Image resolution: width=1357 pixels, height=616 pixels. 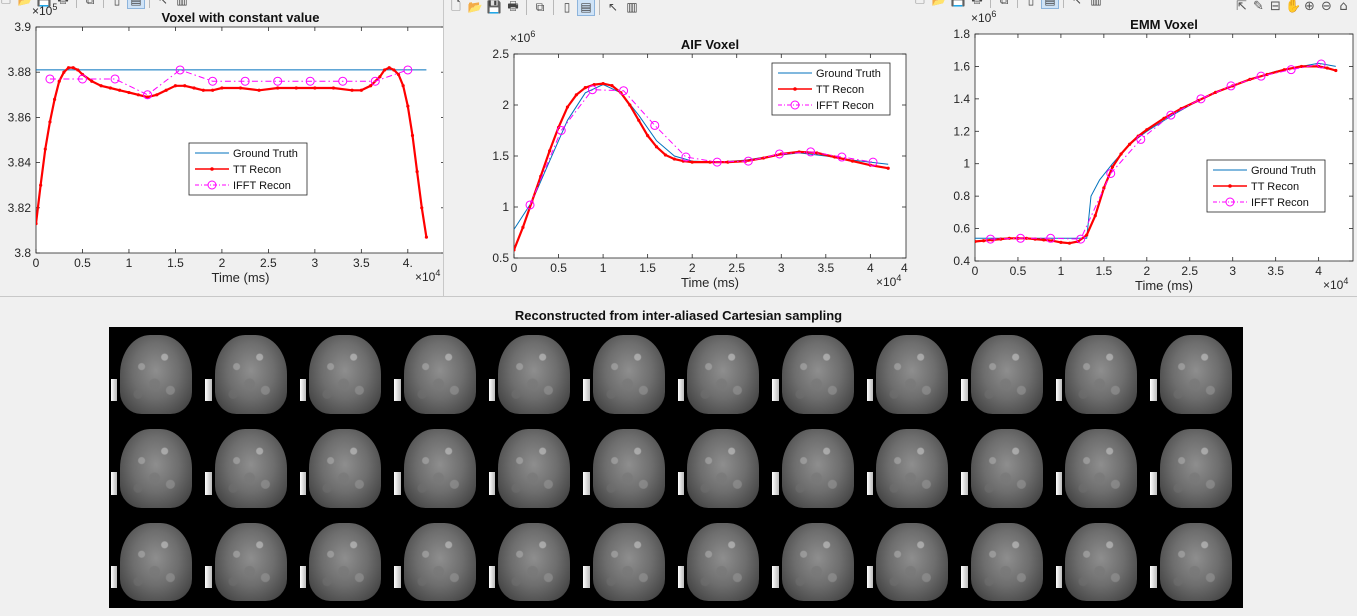 I want to click on series-line-ground-truth, so click(x=701, y=157).